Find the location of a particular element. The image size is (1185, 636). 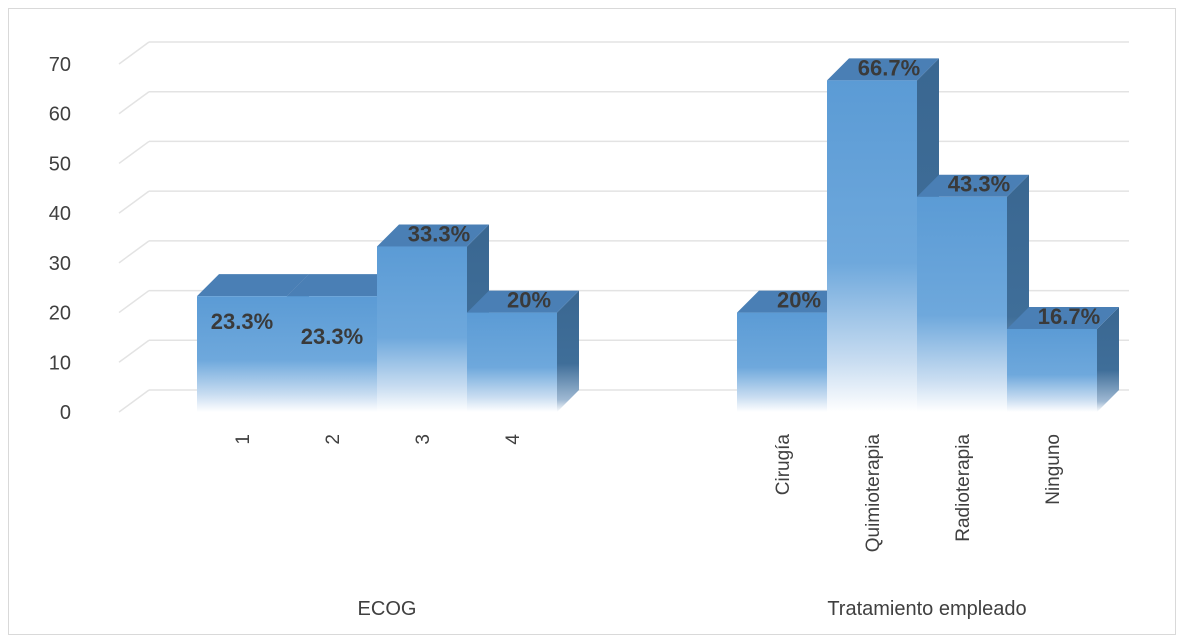

category-label: Quimioterapia is located at coordinates (873, 493).